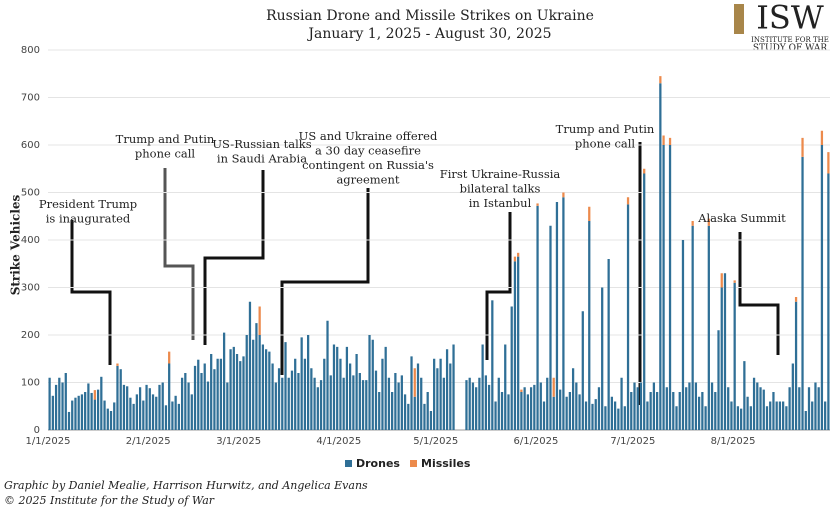  What do you see at coordinates (16, 244) in the screenshot?
I see `y-axis-label: Strike Vehicles` at bounding box center [16, 244].